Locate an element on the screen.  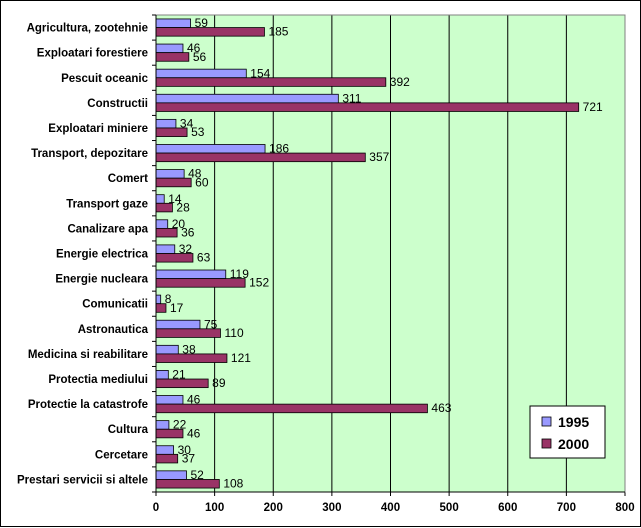
data-label-1995: 30 is located at coordinates (185, 450).